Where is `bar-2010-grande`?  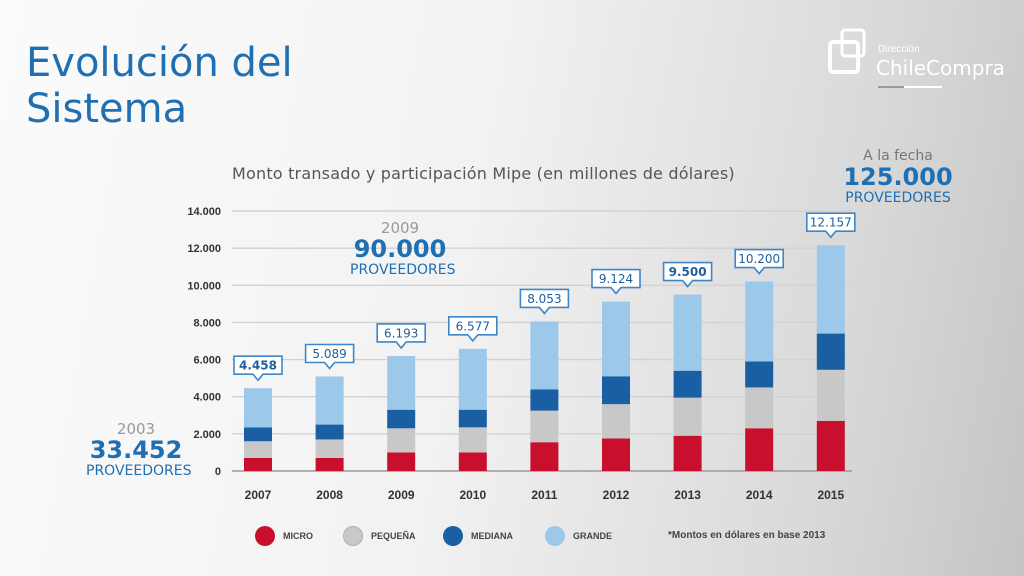
bar-2010-grande is located at coordinates (472, 379).